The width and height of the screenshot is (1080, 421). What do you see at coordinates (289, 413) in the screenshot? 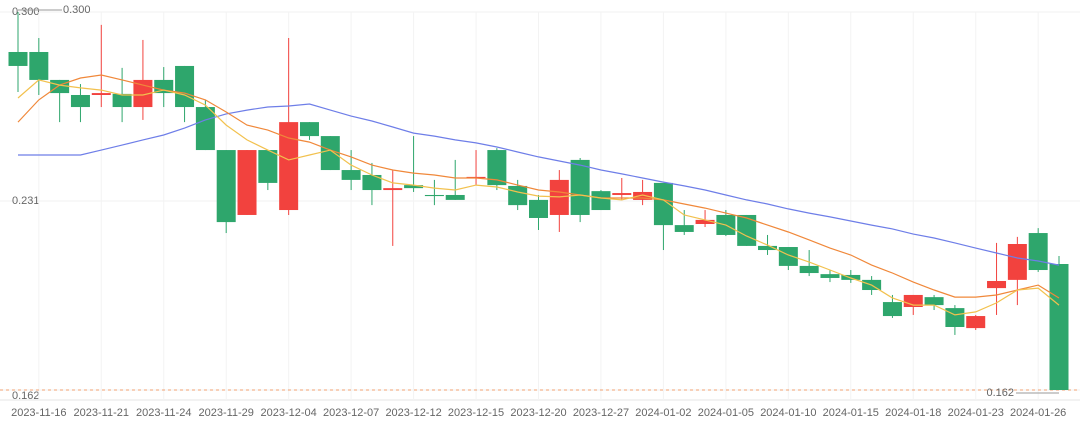
I see `x-tick-label: 2023-12-04` at bounding box center [289, 413].